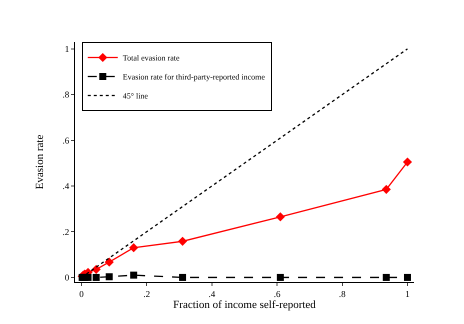 Image resolution: width=464 pixels, height=324 pixels. What do you see at coordinates (66, 231) in the screenshot?
I see `y-tick-label: .2` at bounding box center [66, 231].